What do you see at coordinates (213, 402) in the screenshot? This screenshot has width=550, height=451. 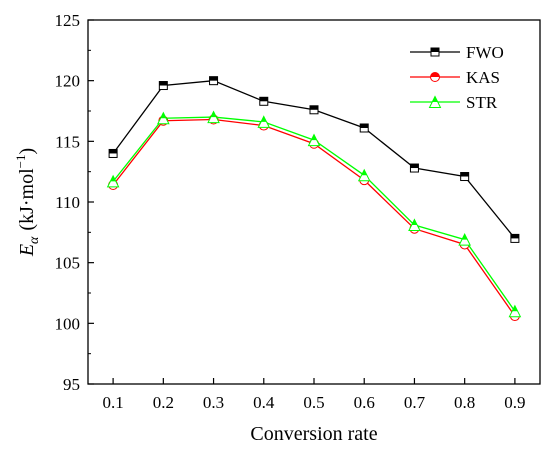 I see `x-tick-label: 0.3` at bounding box center [213, 402].